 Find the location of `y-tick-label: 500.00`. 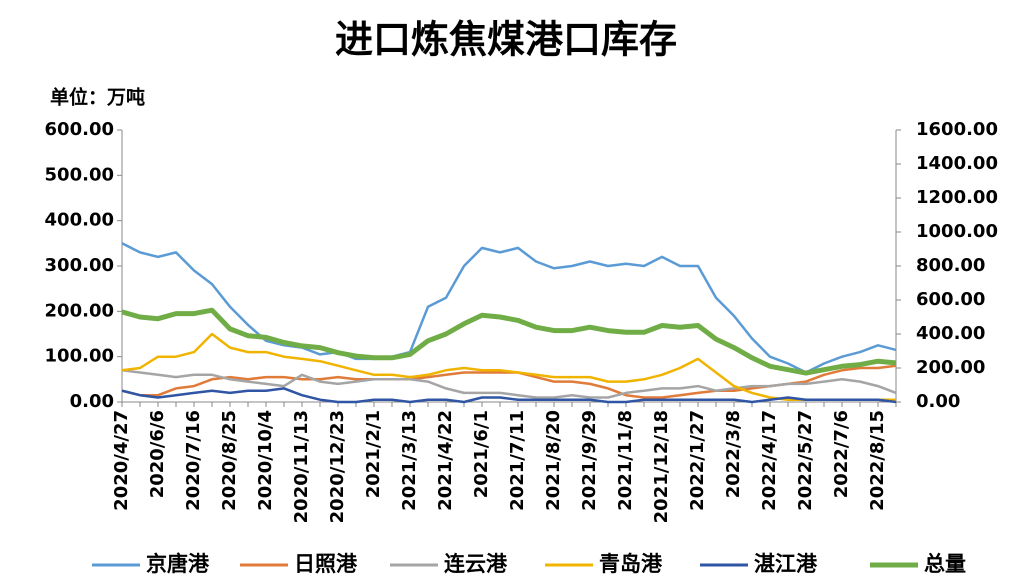

y-tick-label: 500.00 is located at coordinates (79, 174).